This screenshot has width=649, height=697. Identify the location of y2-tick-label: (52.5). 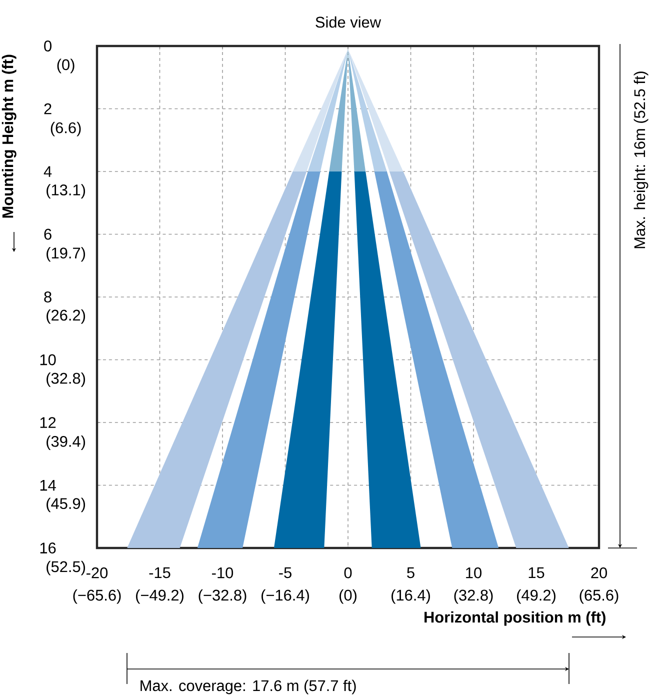
(66, 568).